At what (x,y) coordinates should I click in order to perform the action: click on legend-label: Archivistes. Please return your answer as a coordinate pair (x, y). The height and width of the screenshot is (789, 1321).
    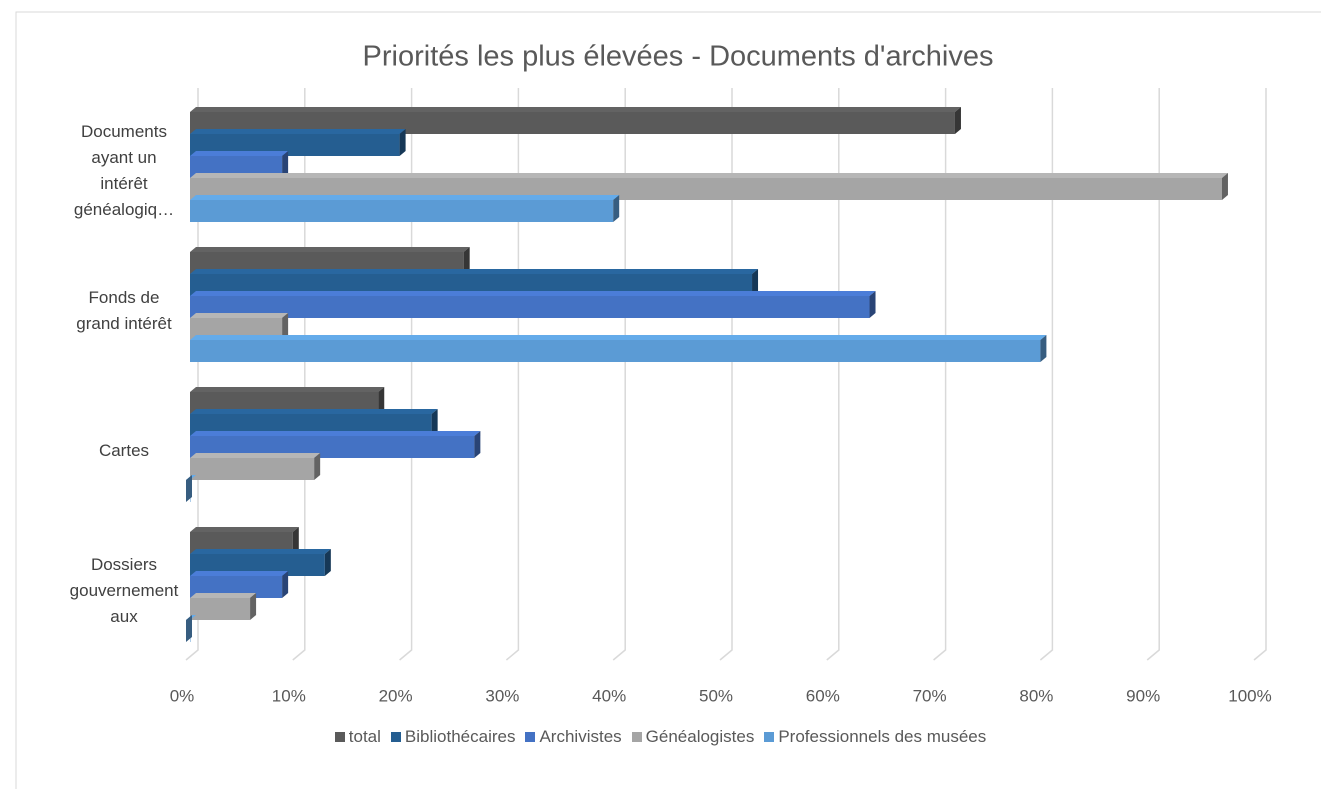
    Looking at the image, I should click on (580, 736).